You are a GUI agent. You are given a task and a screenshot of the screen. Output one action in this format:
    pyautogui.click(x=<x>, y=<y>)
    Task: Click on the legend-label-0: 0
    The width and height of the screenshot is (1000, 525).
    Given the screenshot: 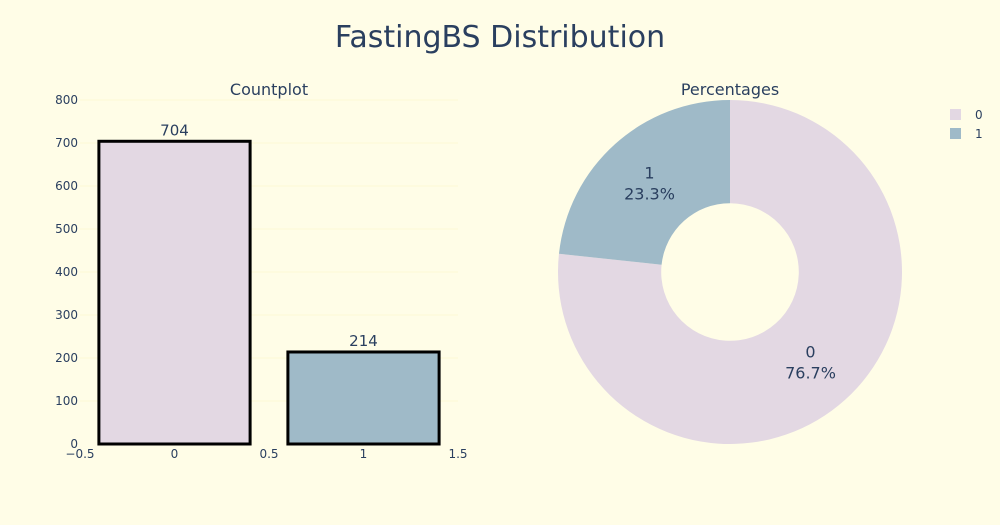 What is the action you would take?
    pyautogui.click(x=979, y=115)
    